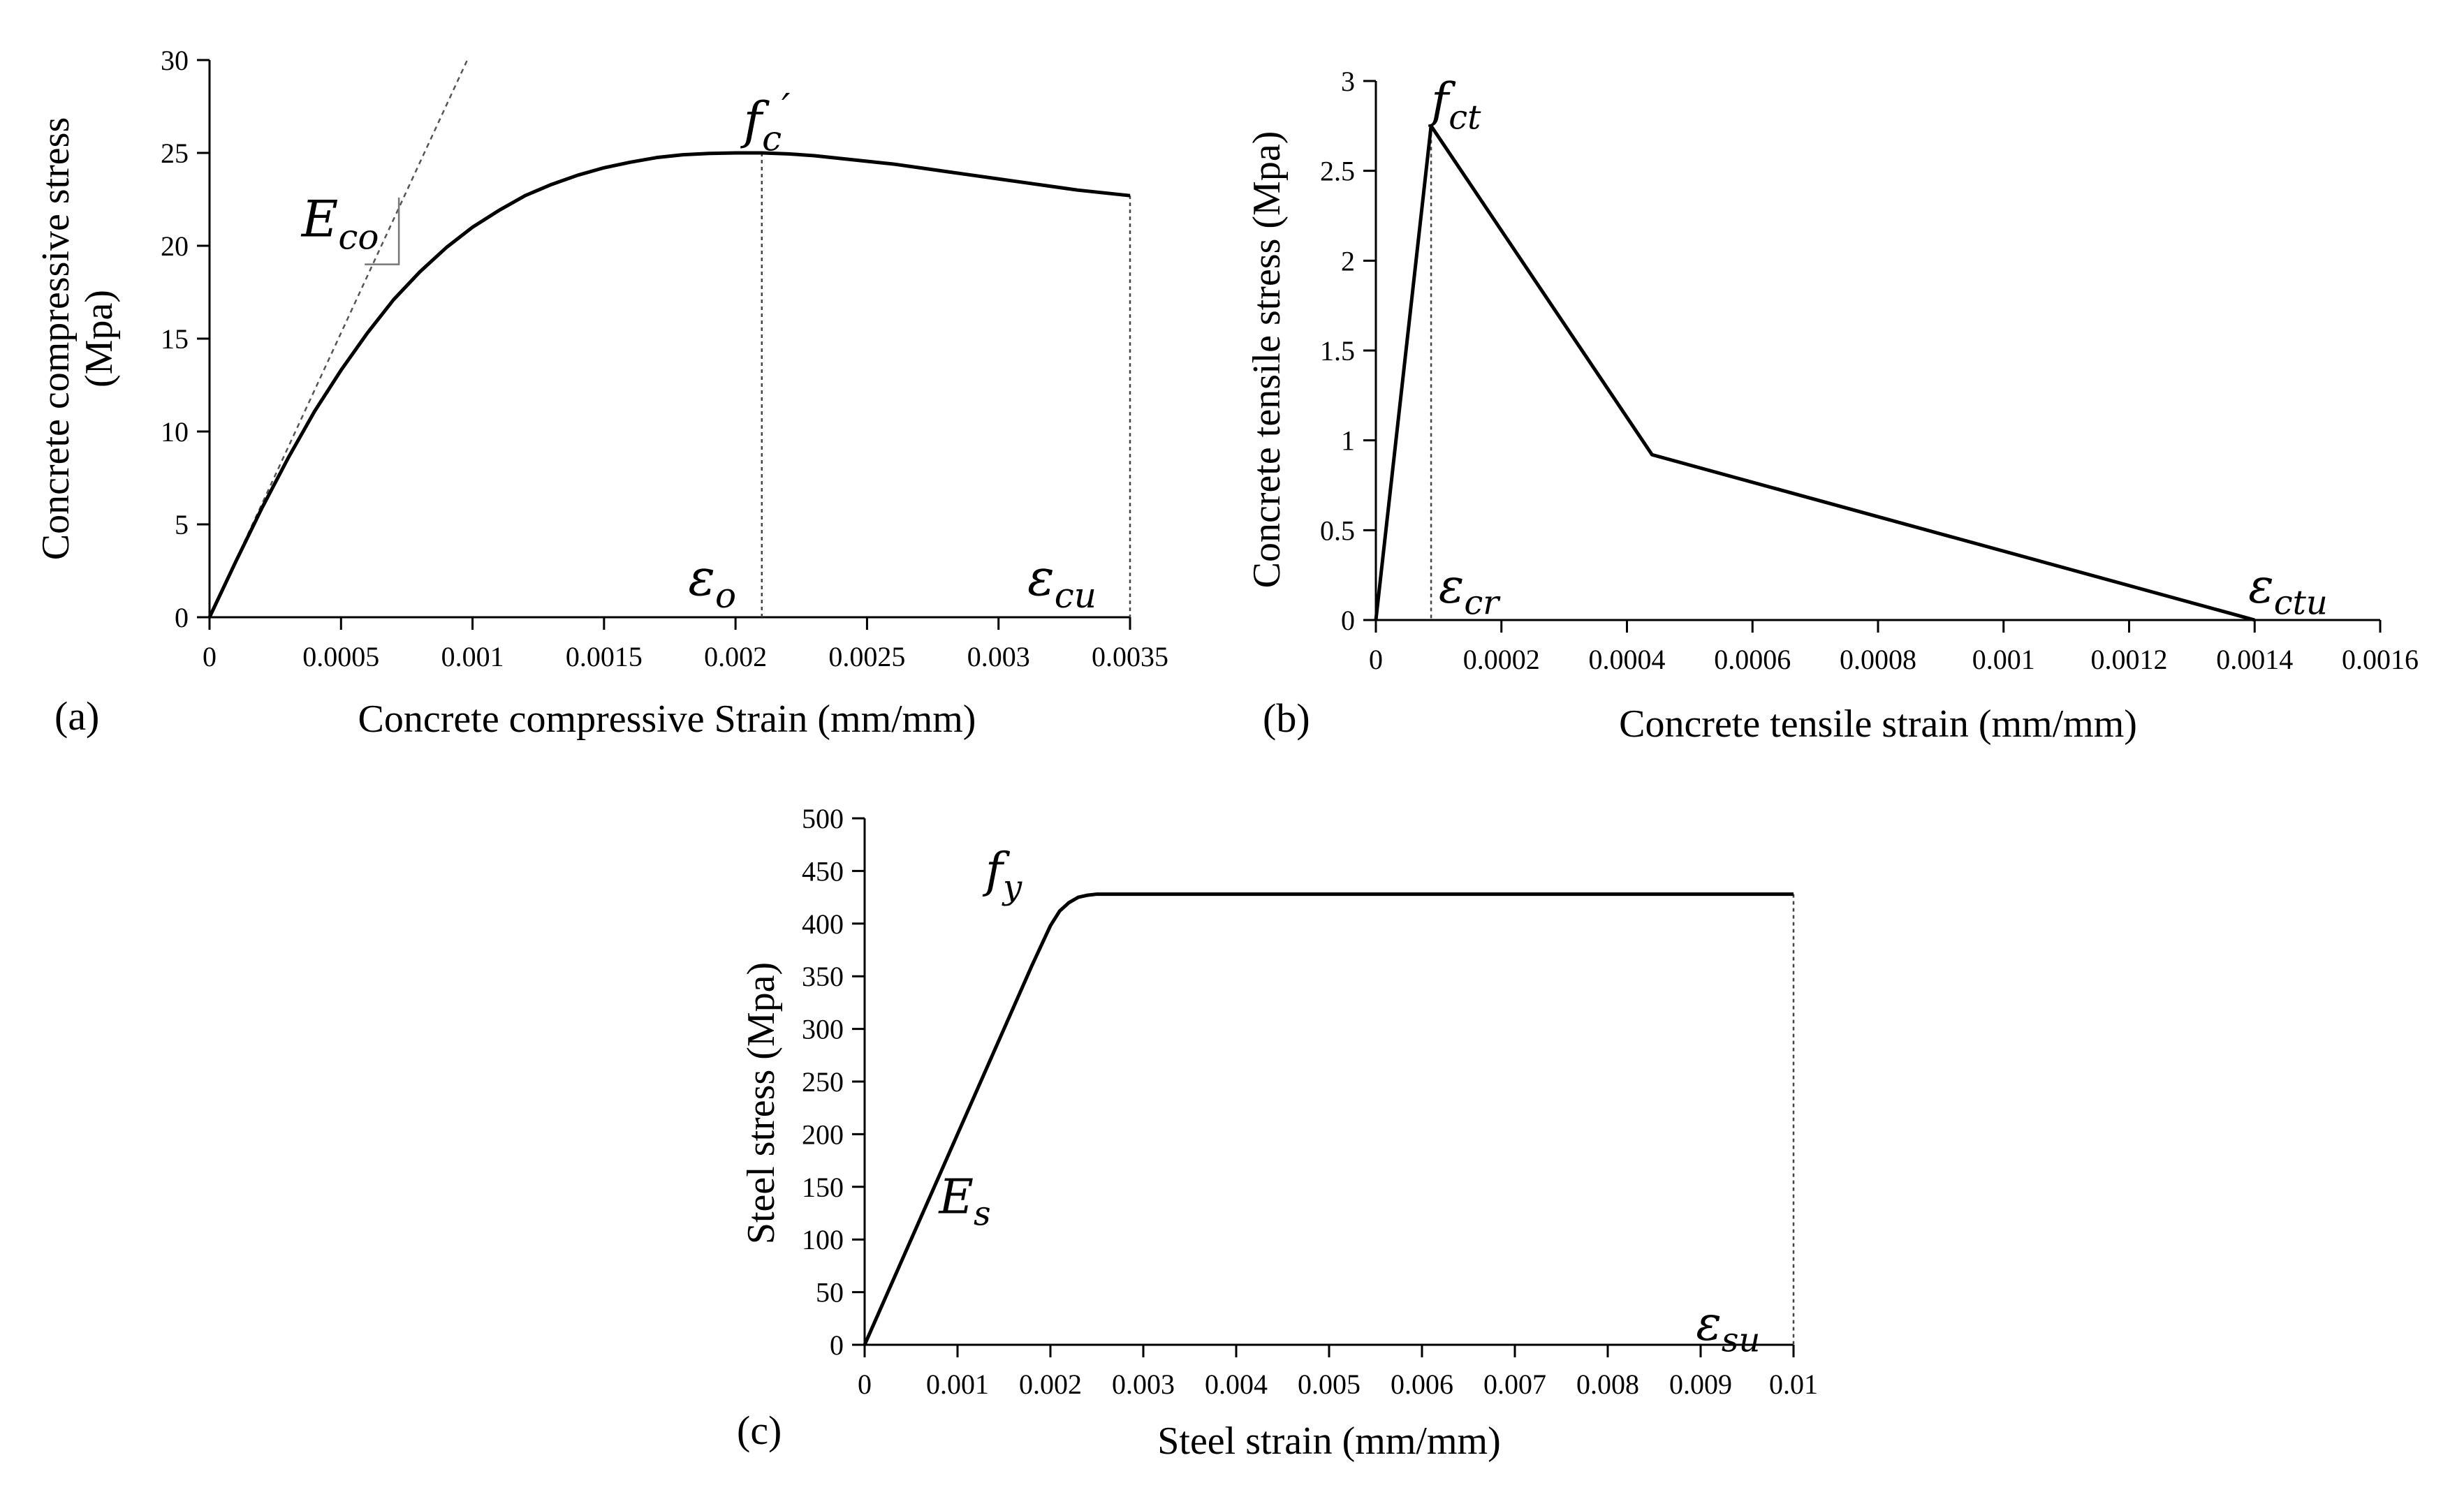  What do you see at coordinates (823, 976) in the screenshot?
I see `panel-c-y-tick-label: 350` at bounding box center [823, 976].